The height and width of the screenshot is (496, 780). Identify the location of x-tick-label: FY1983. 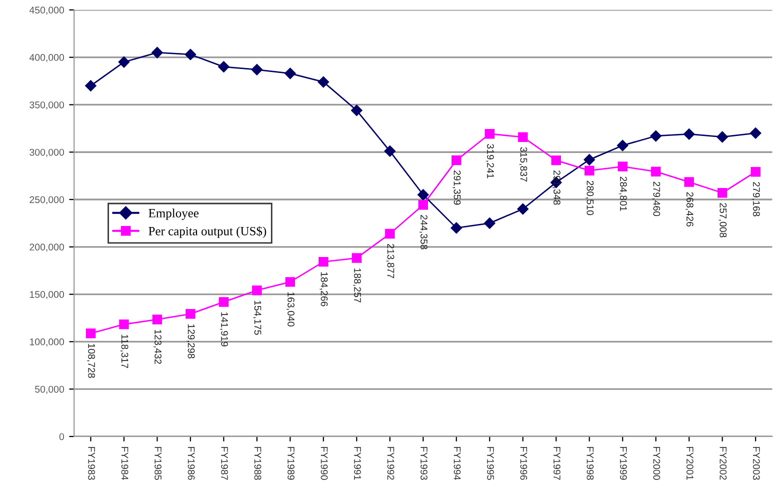
(91, 463).